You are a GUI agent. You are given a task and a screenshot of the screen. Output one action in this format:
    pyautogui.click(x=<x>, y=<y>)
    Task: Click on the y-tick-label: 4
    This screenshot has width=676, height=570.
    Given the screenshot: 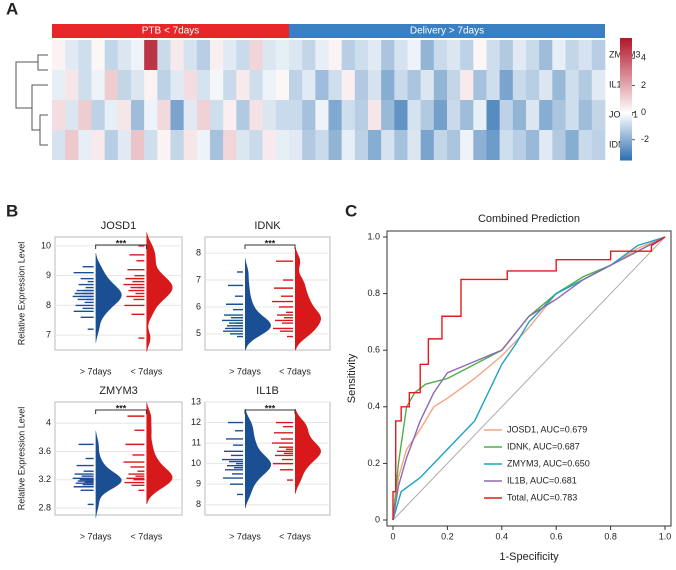 What is the action you would take?
    pyautogui.click(x=48, y=423)
    